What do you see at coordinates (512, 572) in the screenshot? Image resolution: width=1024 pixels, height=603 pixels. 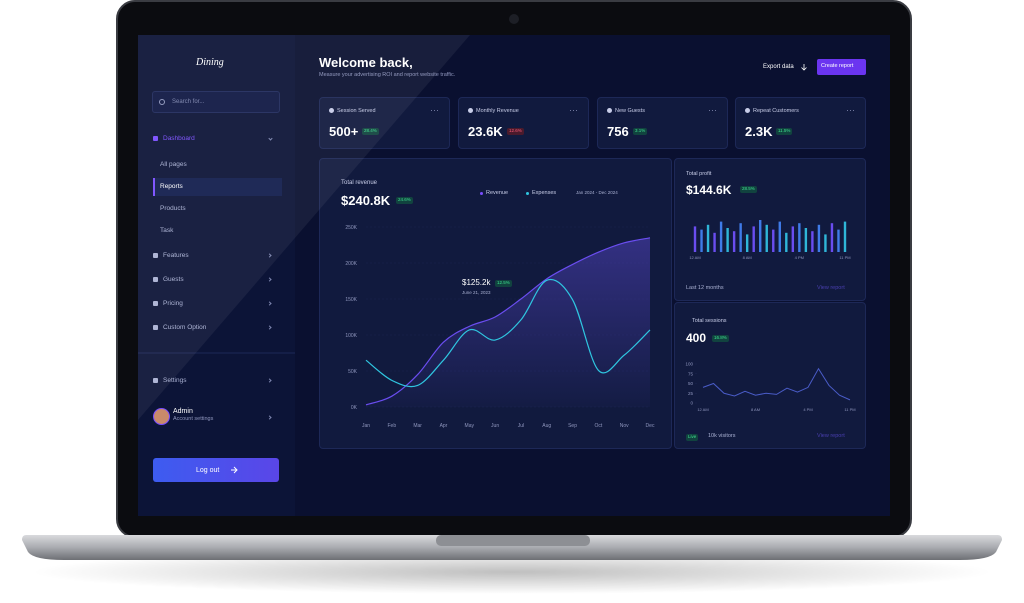 I see `shadow` at bounding box center [512, 572].